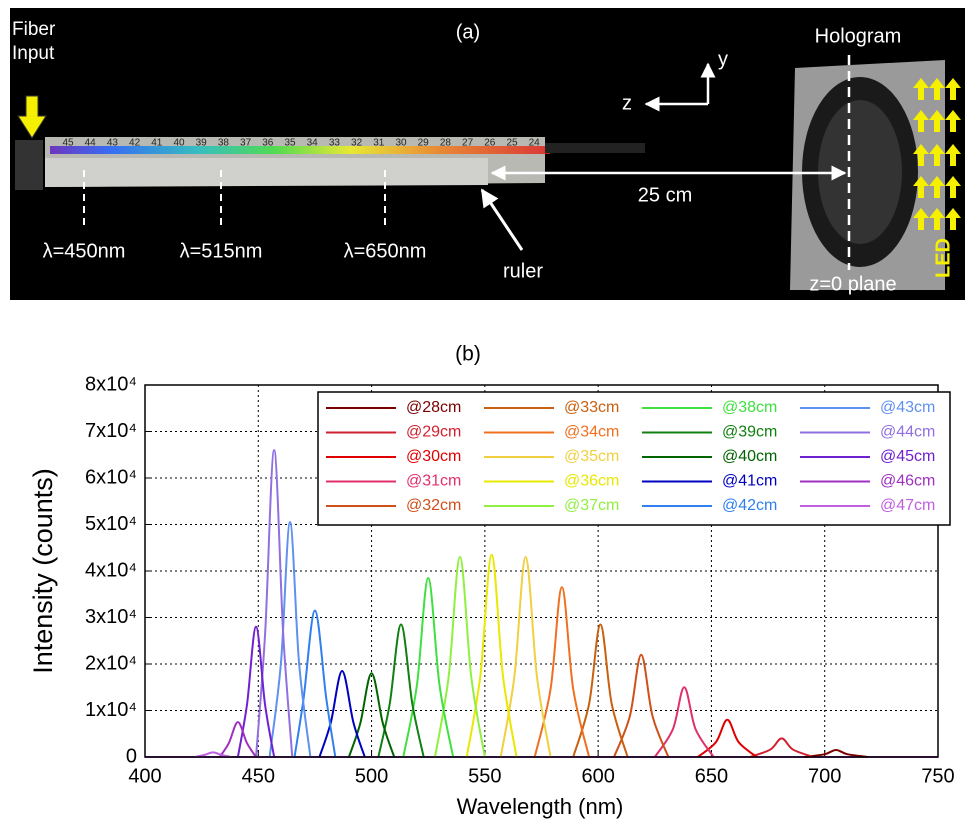 The height and width of the screenshot is (825, 977). I want to click on y-tick-label: 6x10⁴, so click(111, 477).